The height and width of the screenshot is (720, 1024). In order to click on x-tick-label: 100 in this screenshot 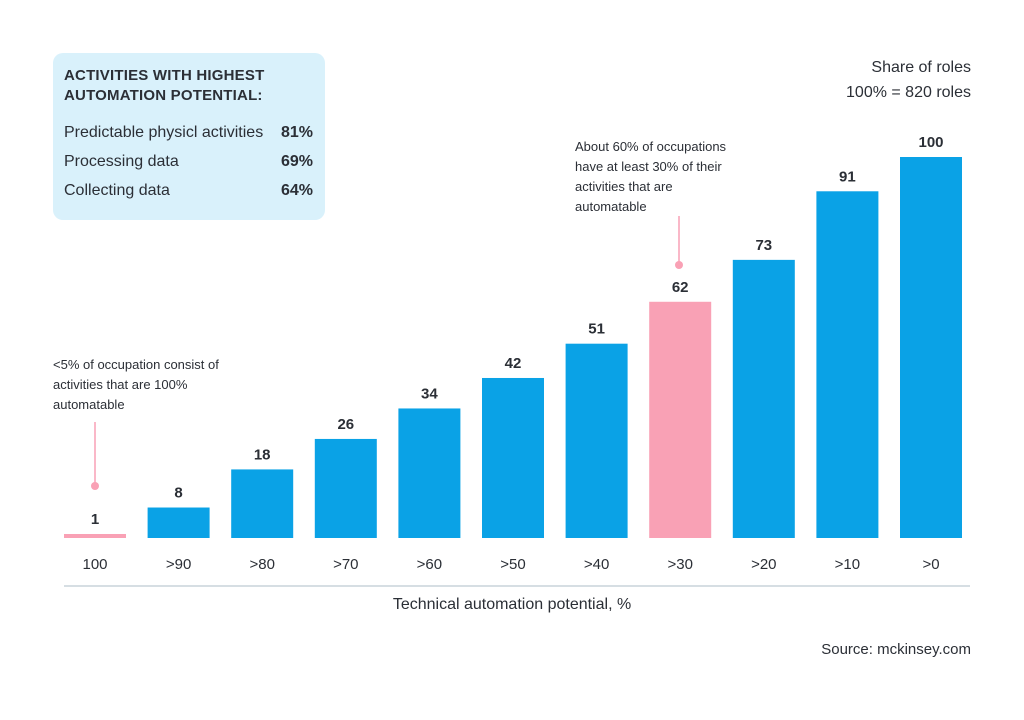, I will do `click(94, 564)`.